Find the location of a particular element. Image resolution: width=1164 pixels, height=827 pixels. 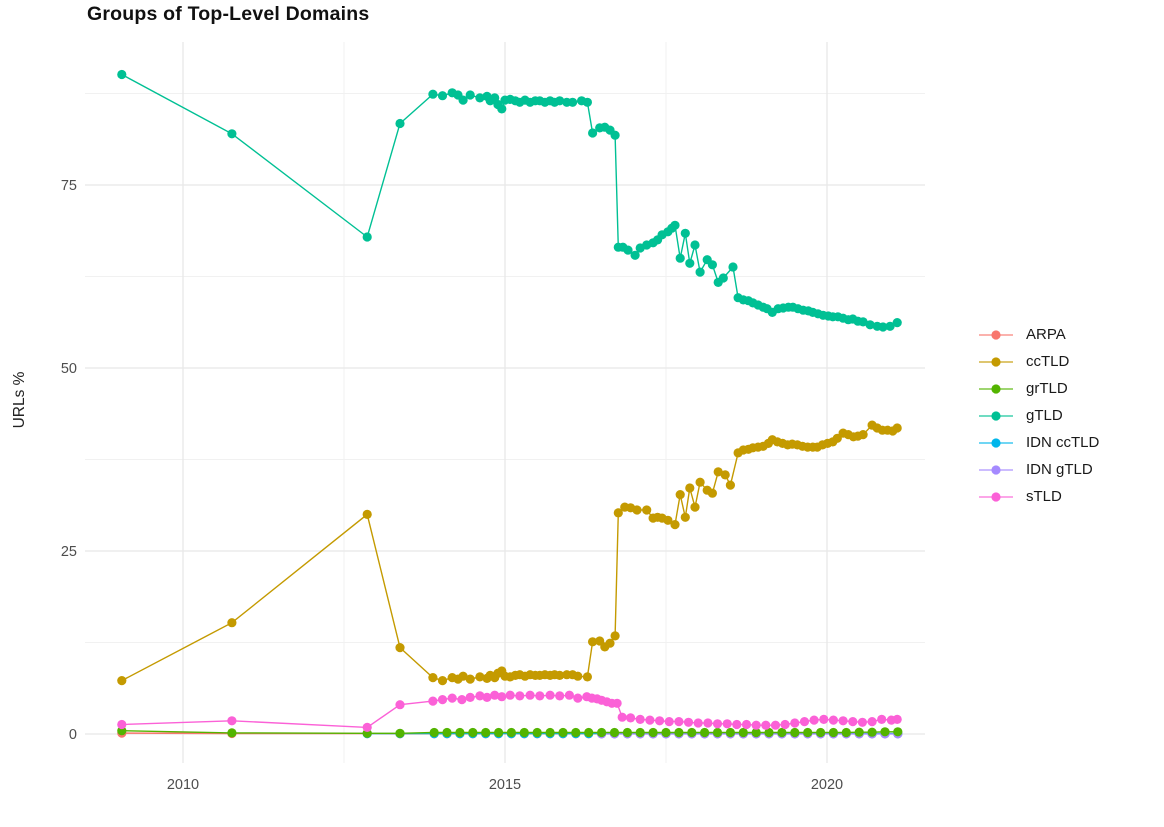

y-axis-title: URLs % is located at coordinates (19, 400).